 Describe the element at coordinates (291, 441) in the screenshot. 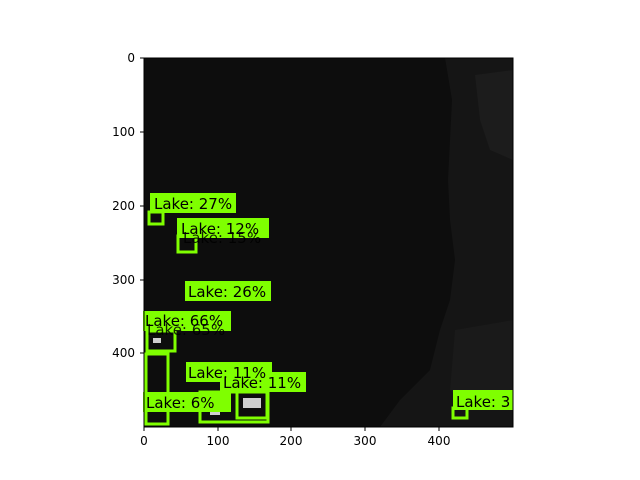

I see `x-tick-label: 200` at that location.